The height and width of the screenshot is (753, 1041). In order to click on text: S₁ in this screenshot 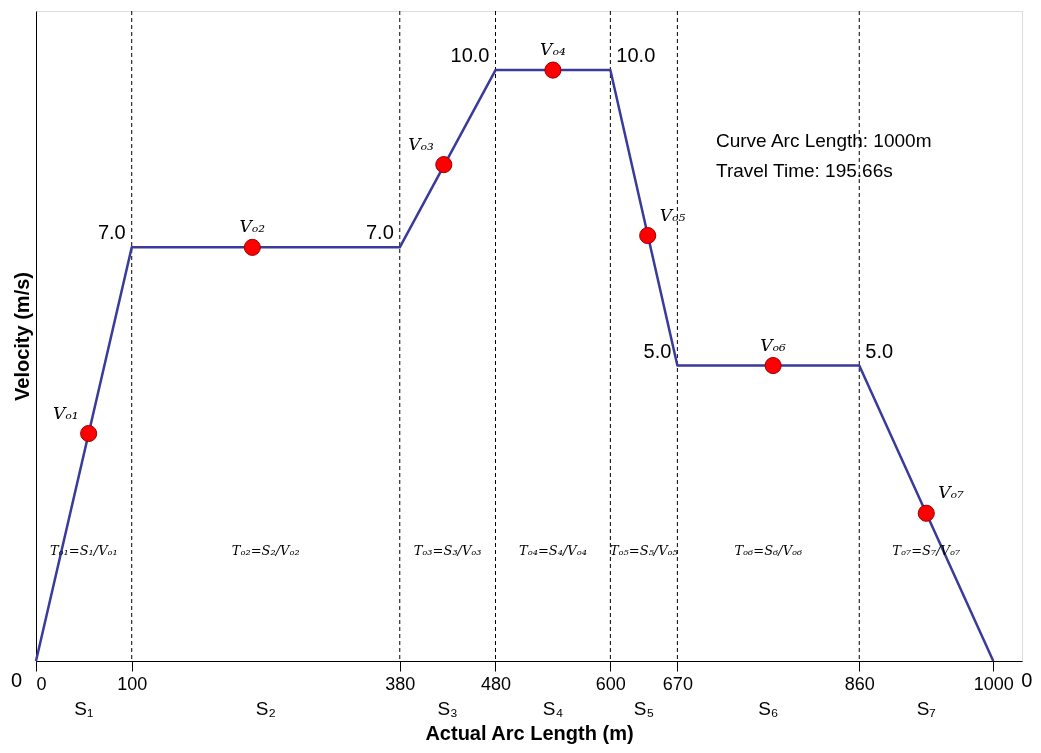, I will do `click(84, 708)`.